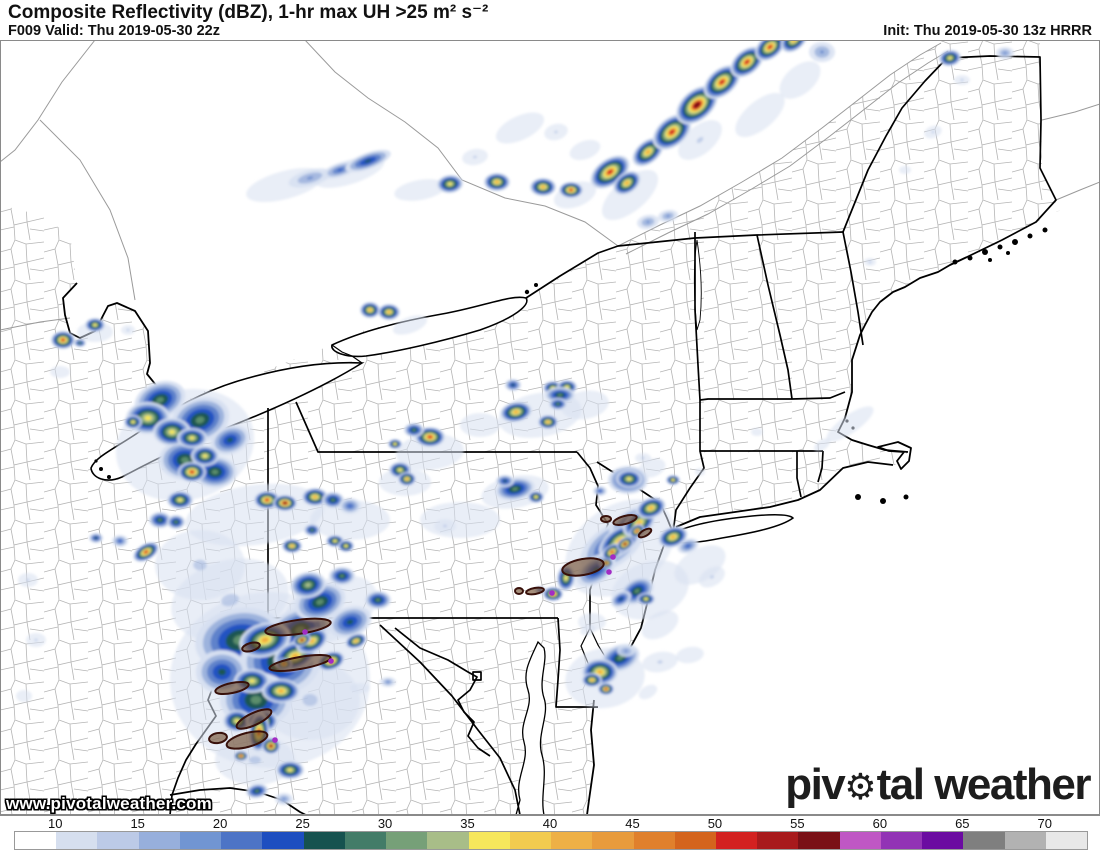 Image resolution: width=1100 pixels, height=850 pixels. Describe the element at coordinates (1070, 126) in the screenshot. I see `new-brunswick-region` at that location.